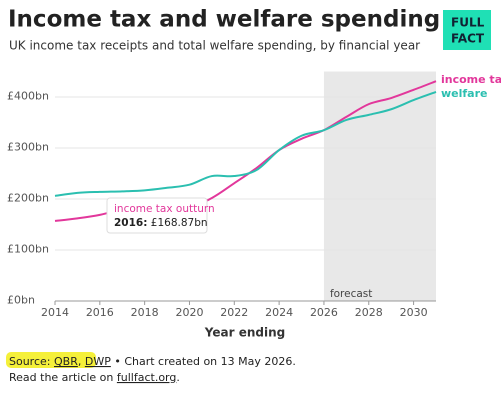 This screenshot has width=501, height=400. Describe the element at coordinates (468, 39) in the screenshot. I see `logo-text: FACT` at that location.